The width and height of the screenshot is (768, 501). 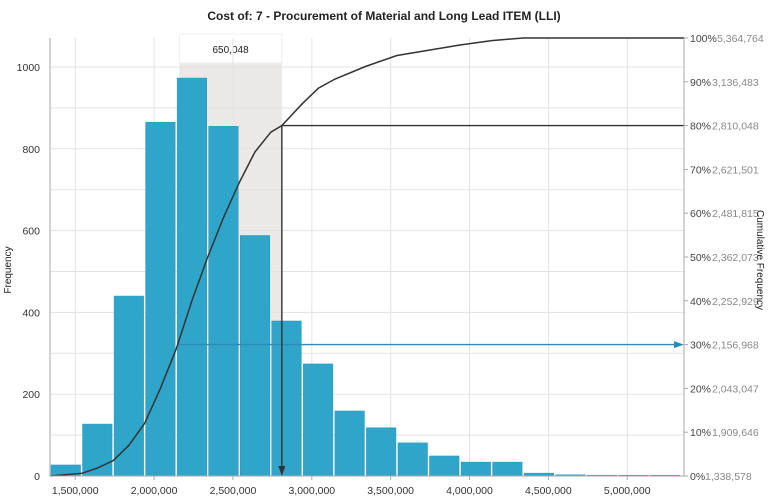 What do you see at coordinates (29, 68) in the screenshot?
I see `y-tick-label: 1000` at bounding box center [29, 68].